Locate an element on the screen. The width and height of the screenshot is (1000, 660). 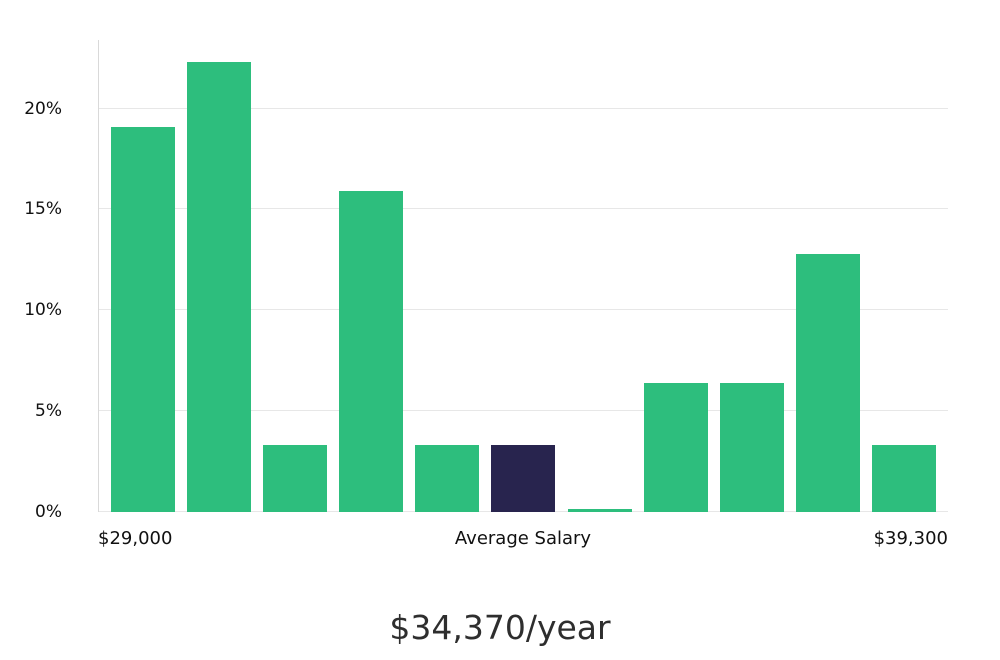
y-tick-label: 15% is located at coordinates (43, 209).